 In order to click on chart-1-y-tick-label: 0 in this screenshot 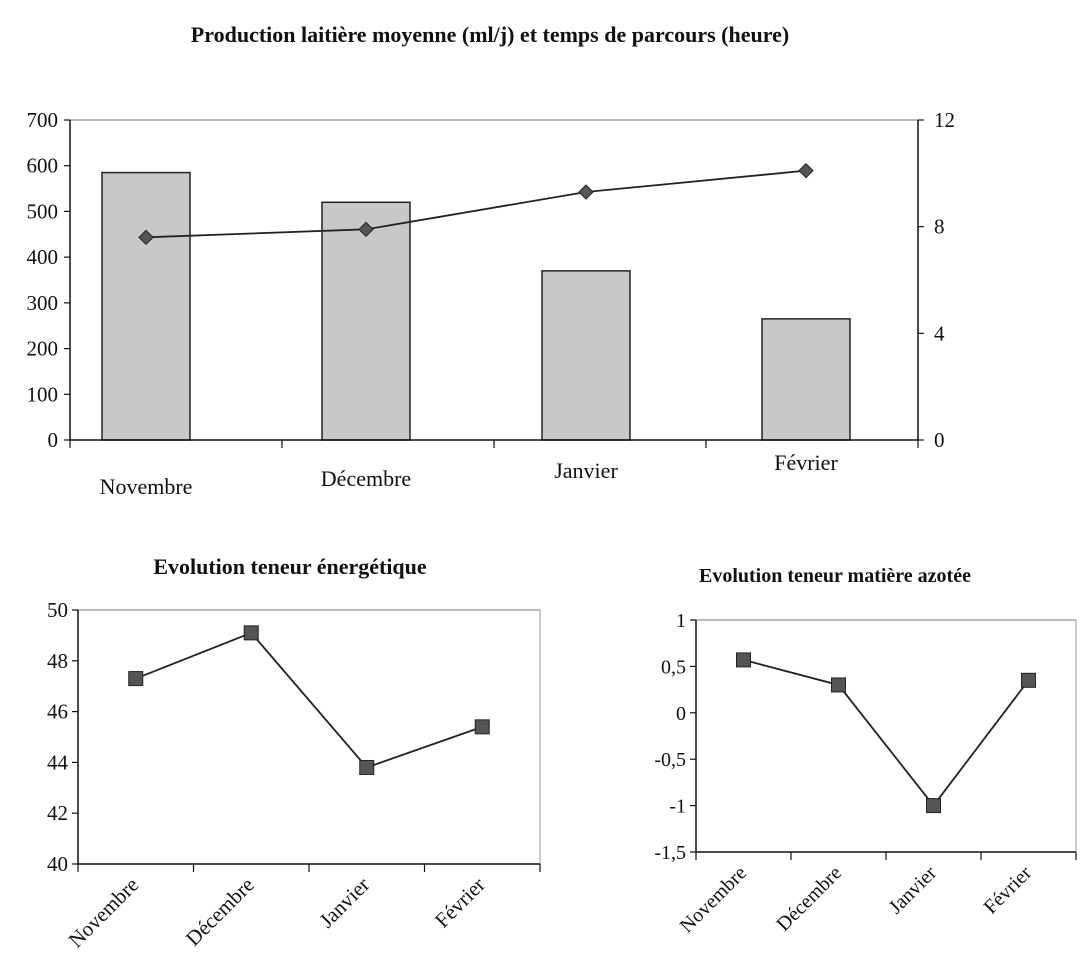, I will do `click(53, 440)`.